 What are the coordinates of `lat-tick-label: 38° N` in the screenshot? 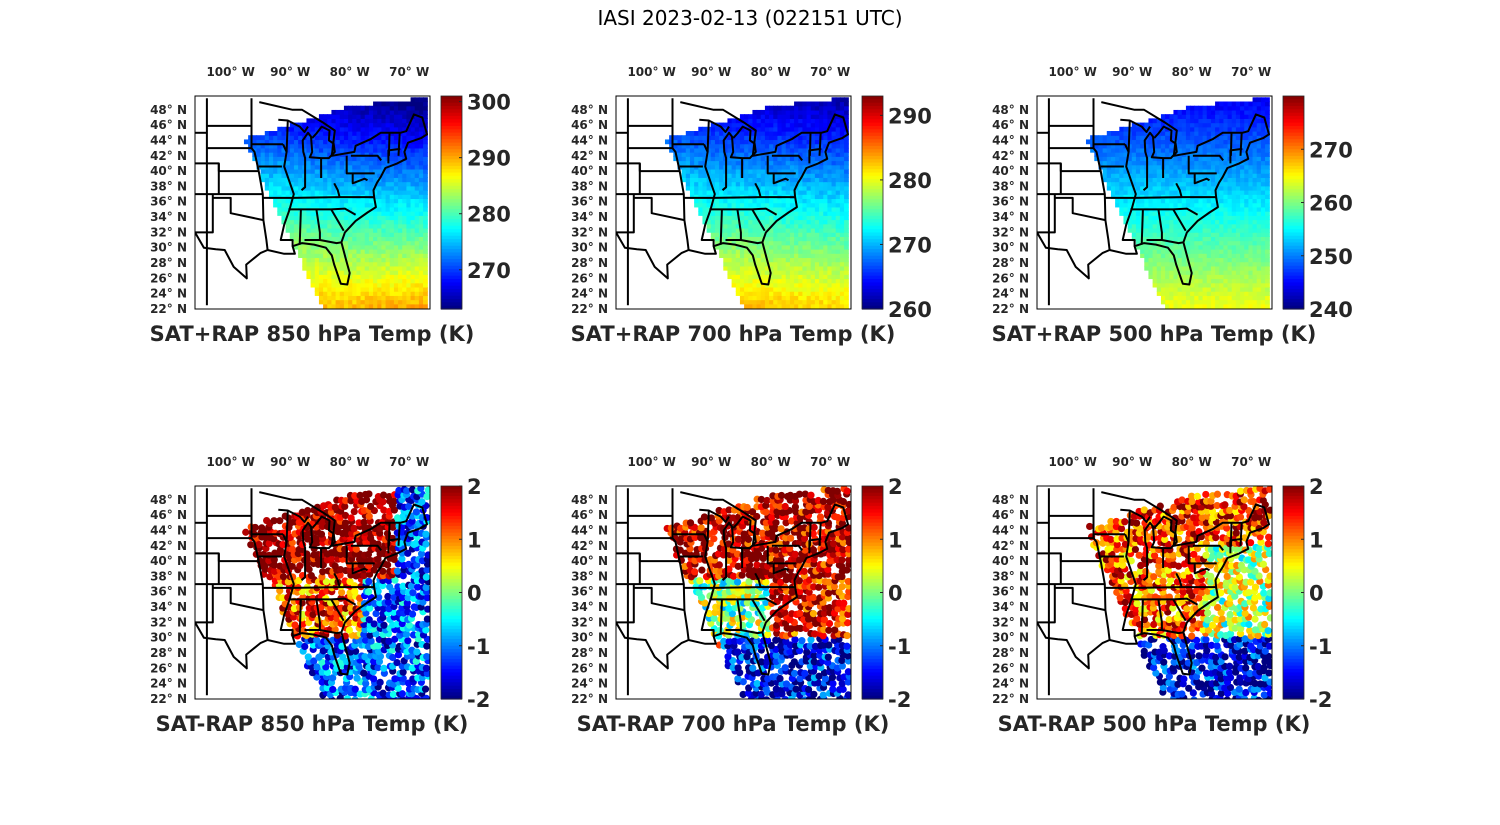 It's located at (168, 186).